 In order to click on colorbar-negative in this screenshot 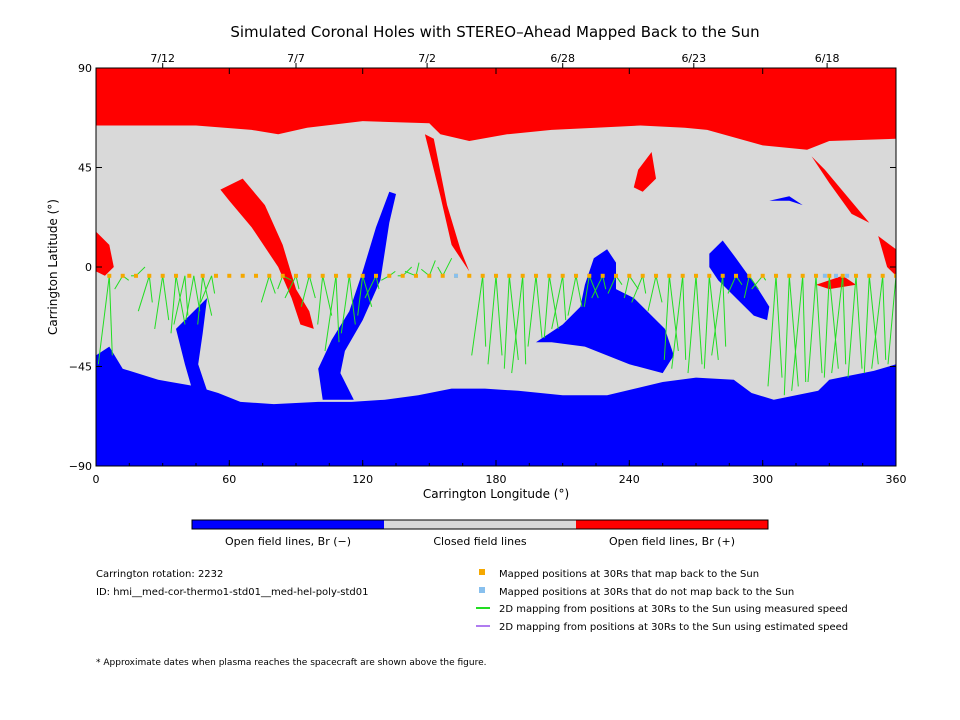, I will do `click(288, 524)`.